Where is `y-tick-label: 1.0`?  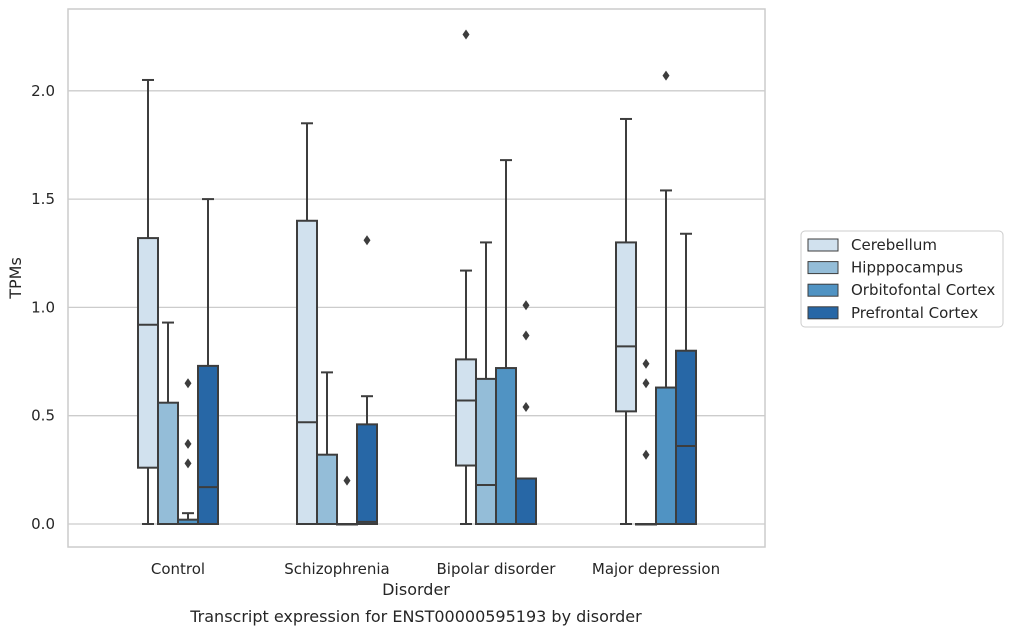 y-tick-label: 1.0 is located at coordinates (43, 307).